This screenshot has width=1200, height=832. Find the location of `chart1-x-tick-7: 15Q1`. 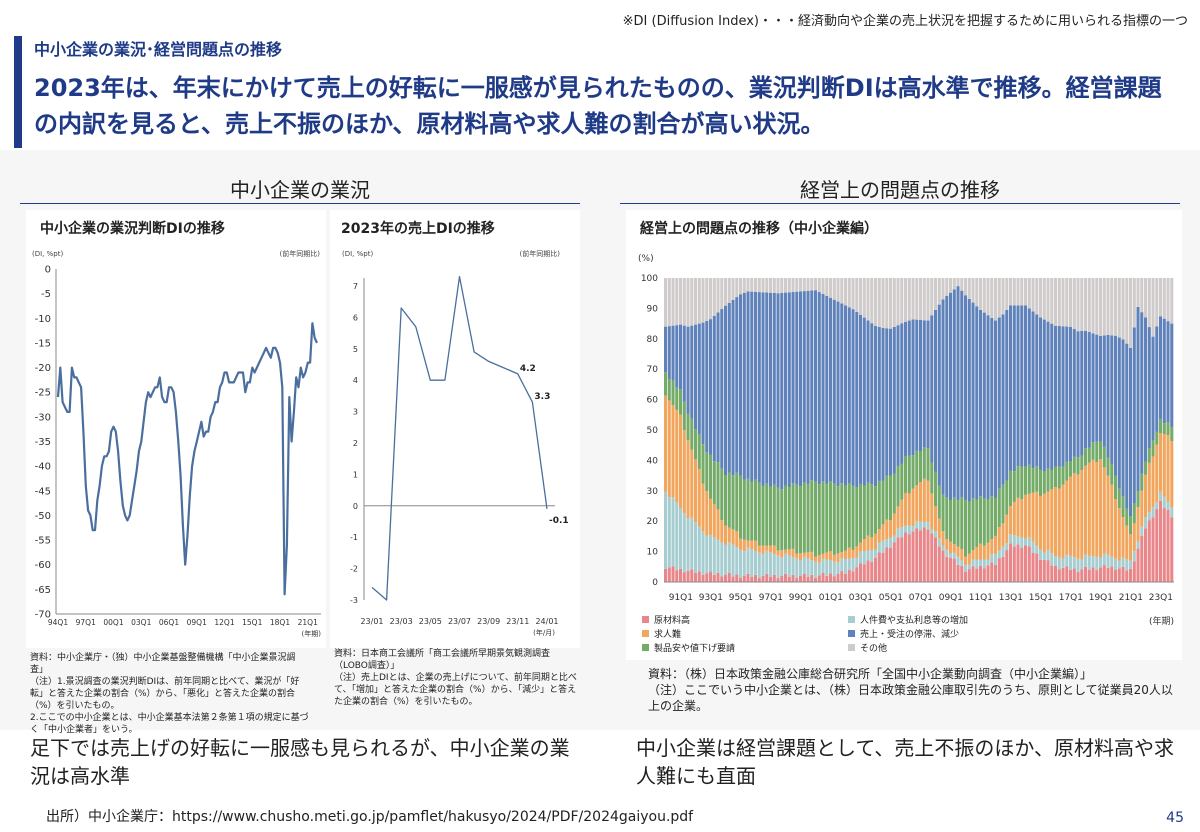

chart1-x-tick-7: 15Q1 is located at coordinates (252, 622).